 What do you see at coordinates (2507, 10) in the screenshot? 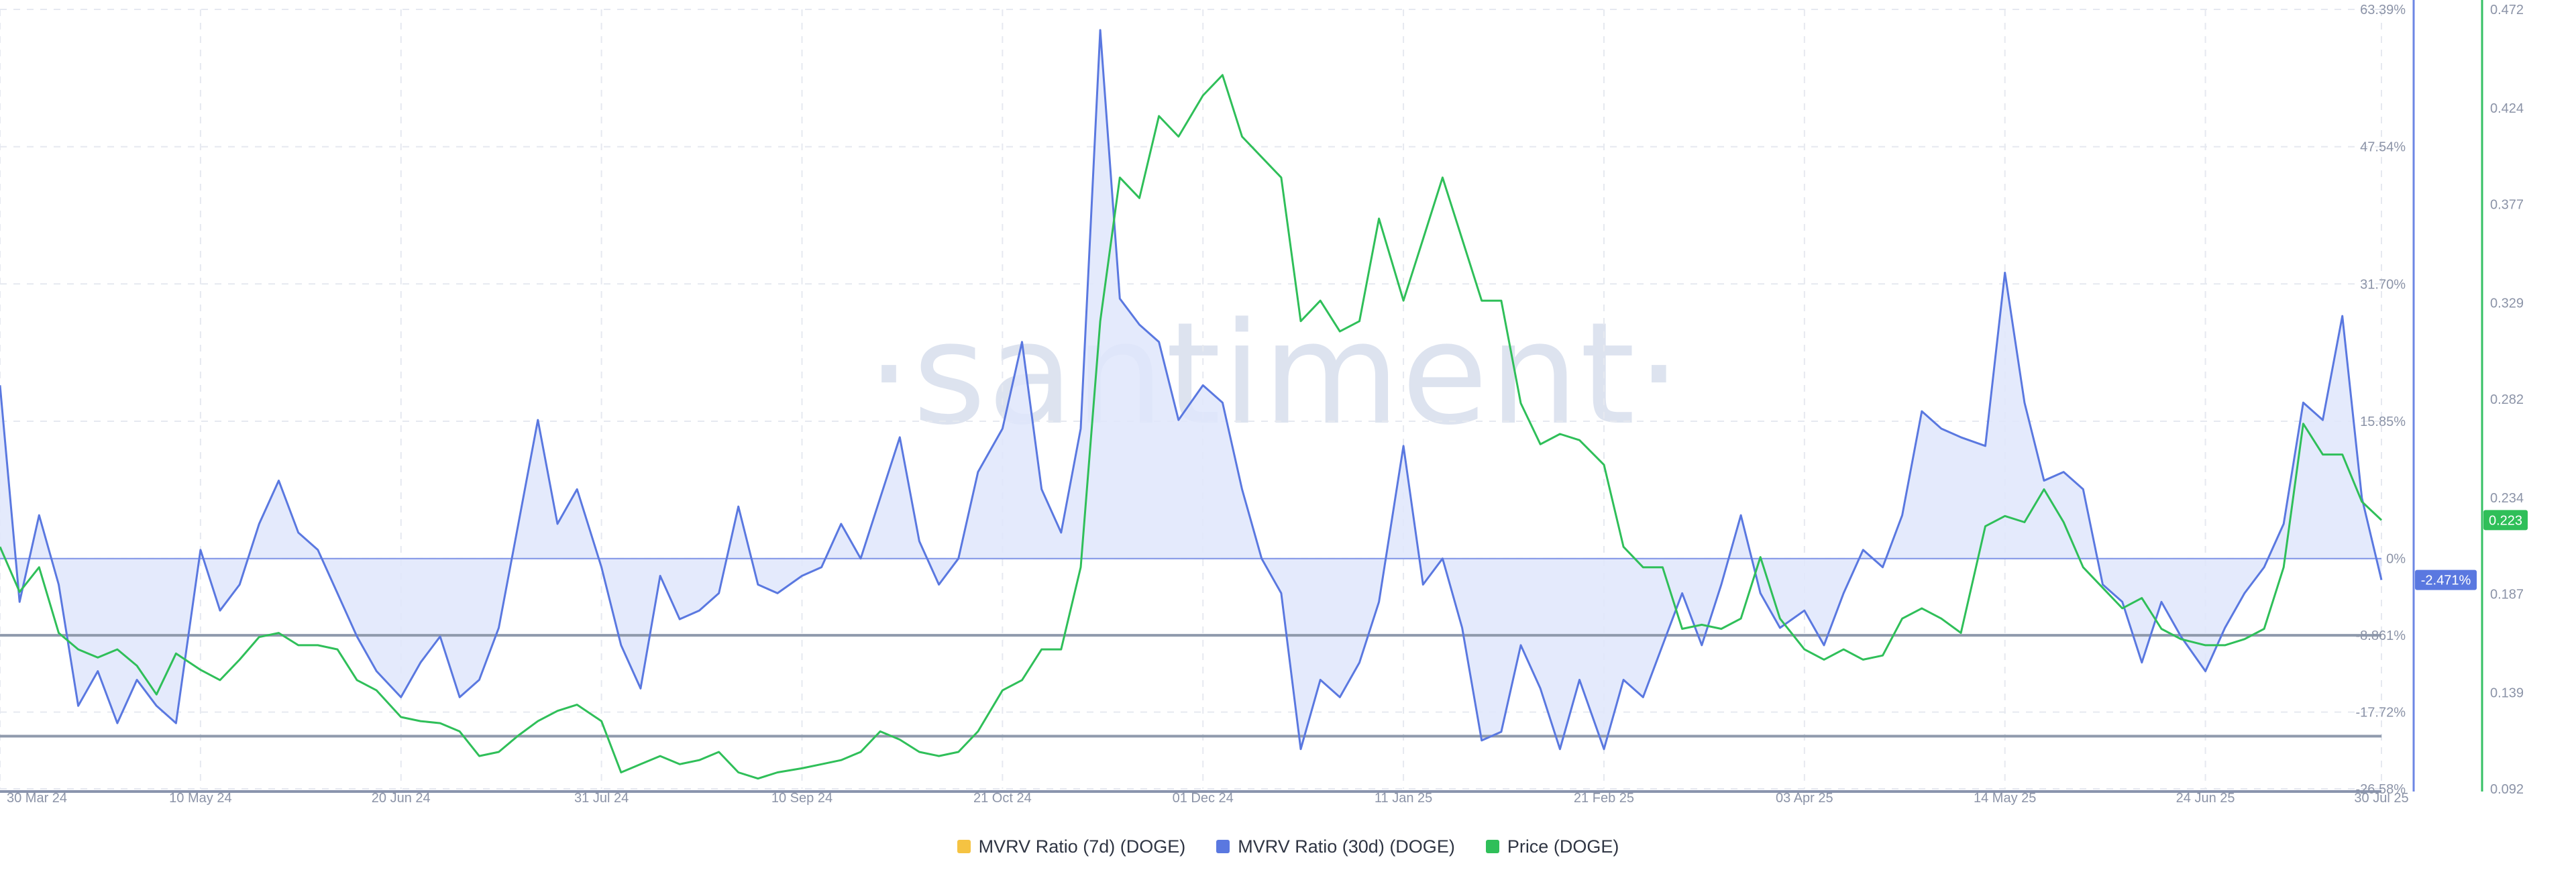
I see `y-right-tick-label: 0.472` at bounding box center [2507, 10].